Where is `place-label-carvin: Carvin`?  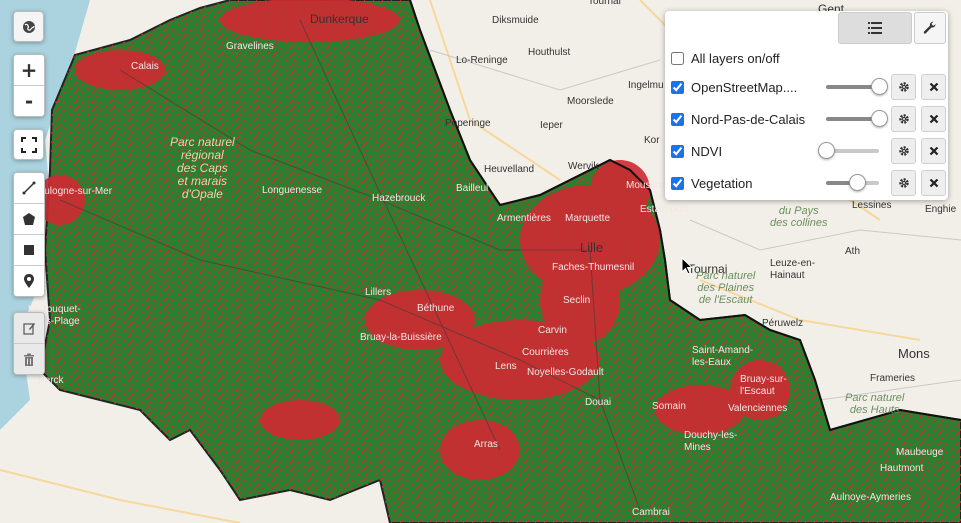 place-label-carvin: Carvin is located at coordinates (552, 330).